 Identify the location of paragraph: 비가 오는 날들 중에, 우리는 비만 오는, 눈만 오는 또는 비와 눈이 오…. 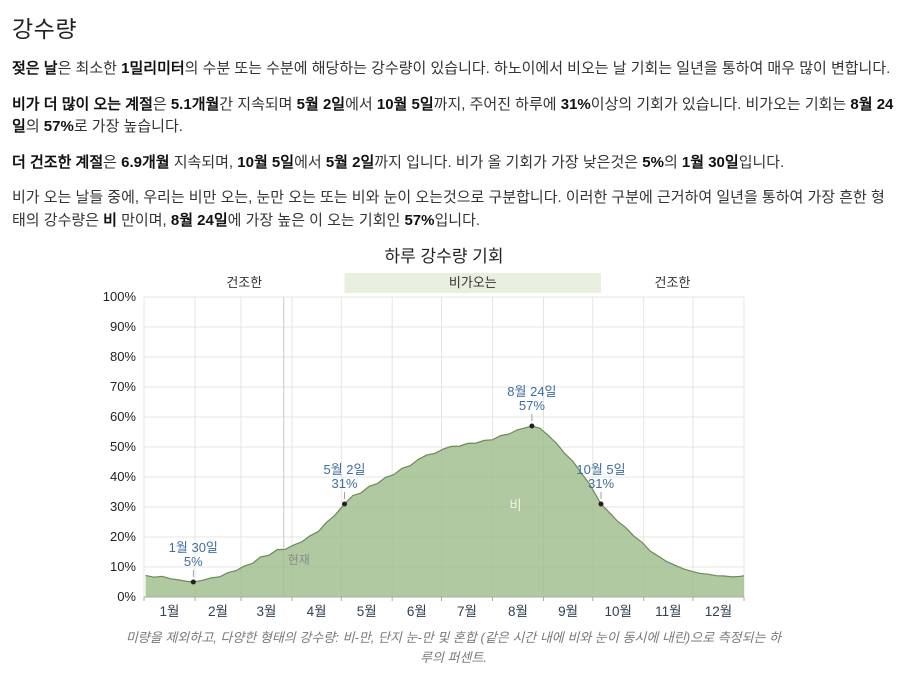
(448, 209).